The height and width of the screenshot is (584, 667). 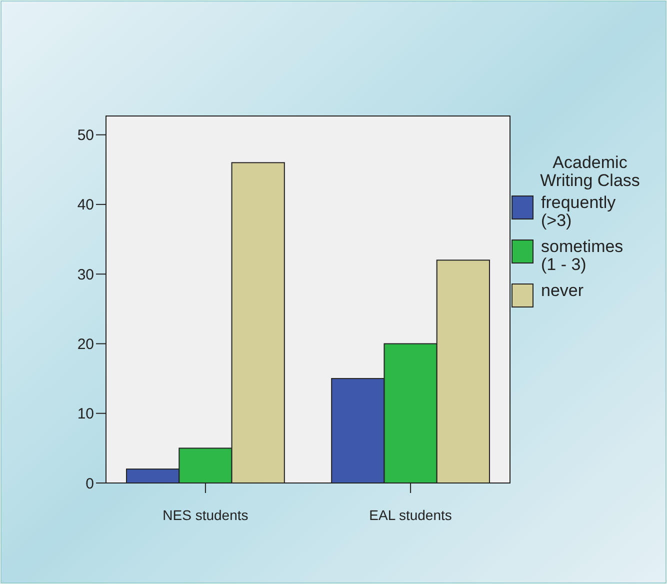 I want to click on x-tick-label: EAL students, so click(x=410, y=515).